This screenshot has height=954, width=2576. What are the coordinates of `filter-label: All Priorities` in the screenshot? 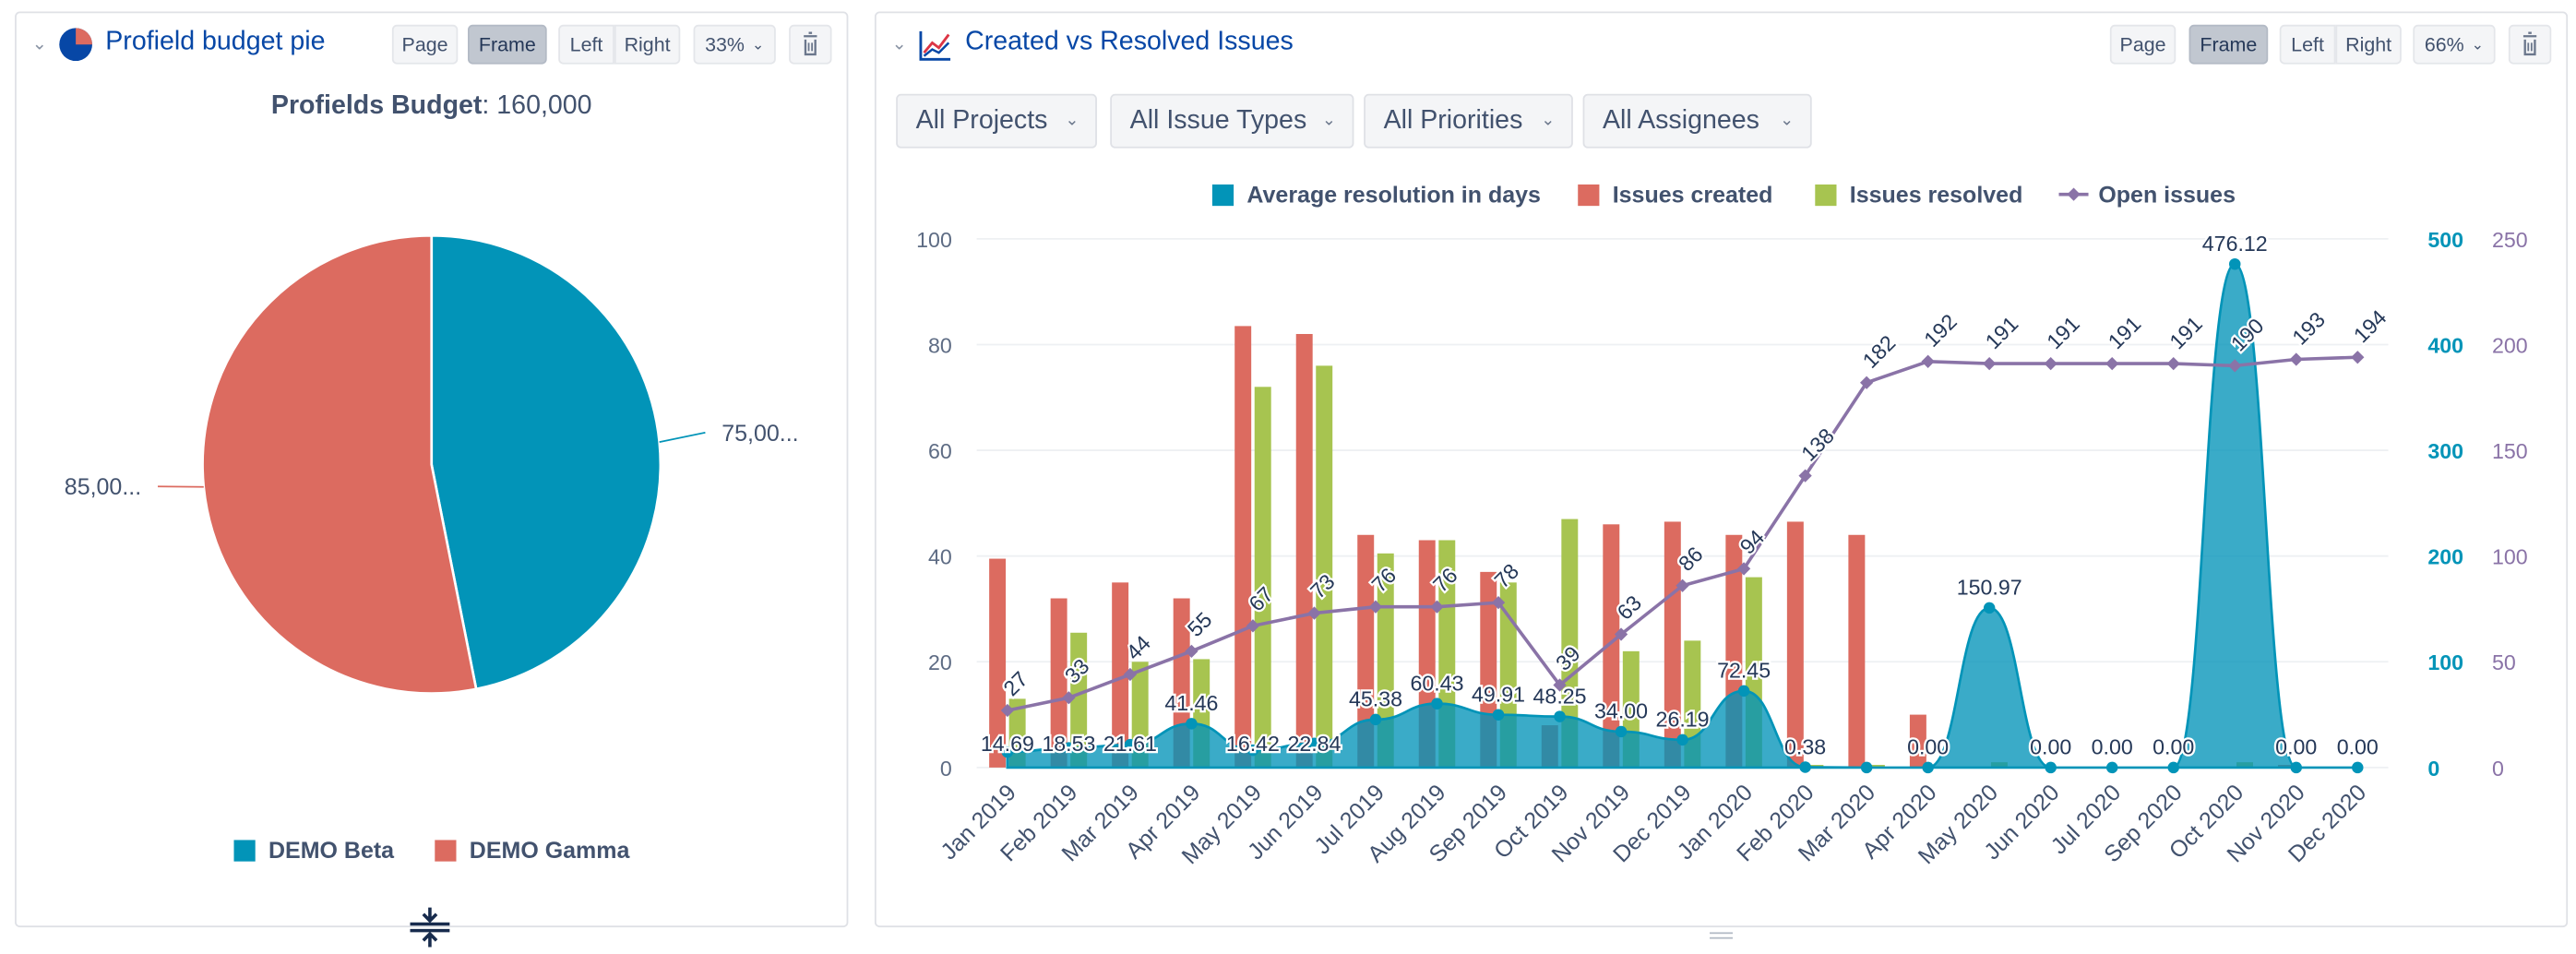 It's located at (1453, 121).